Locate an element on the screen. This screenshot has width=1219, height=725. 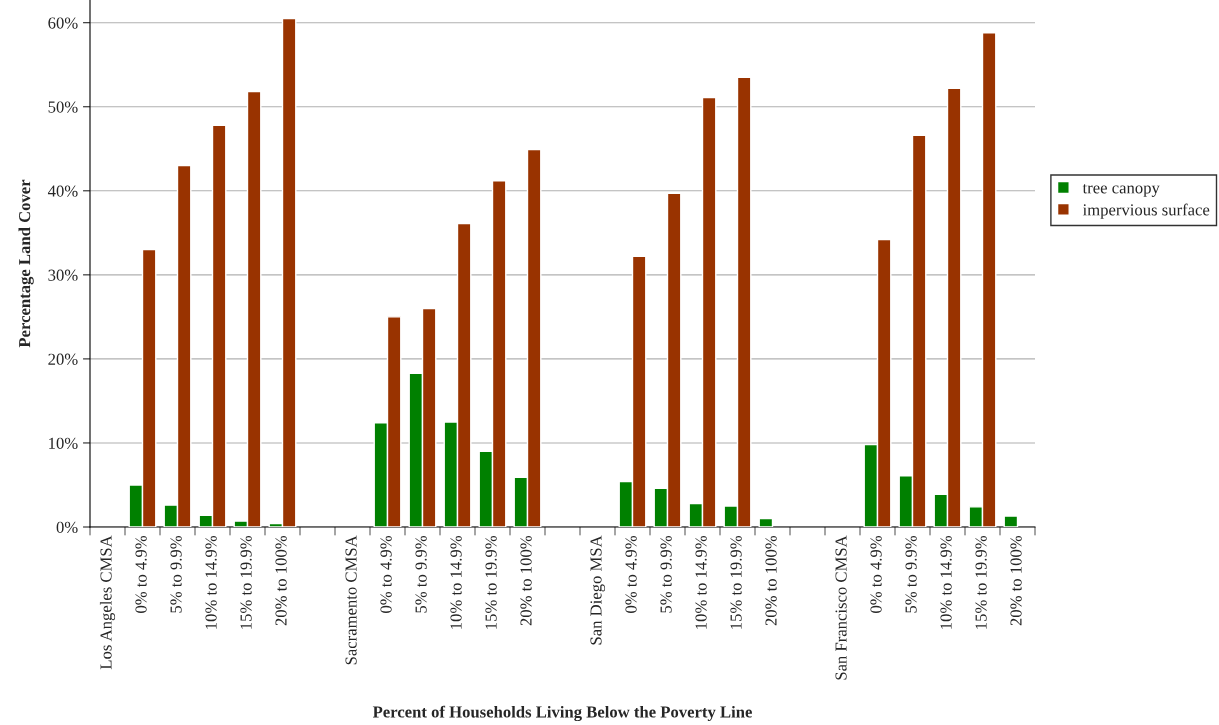
y-tick-label: 20% is located at coordinates (63, 359).